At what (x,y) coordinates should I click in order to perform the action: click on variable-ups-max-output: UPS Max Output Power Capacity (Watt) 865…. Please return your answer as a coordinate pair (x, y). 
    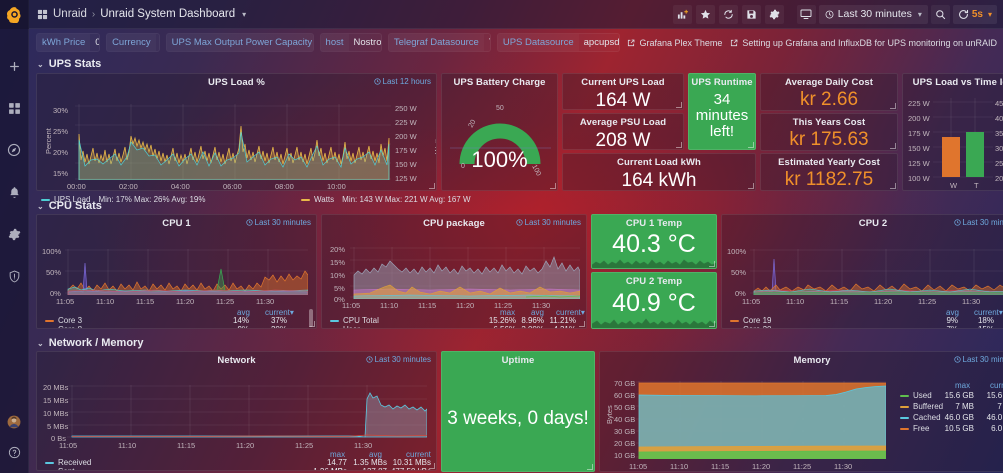
    Looking at the image, I should click on (239, 42).